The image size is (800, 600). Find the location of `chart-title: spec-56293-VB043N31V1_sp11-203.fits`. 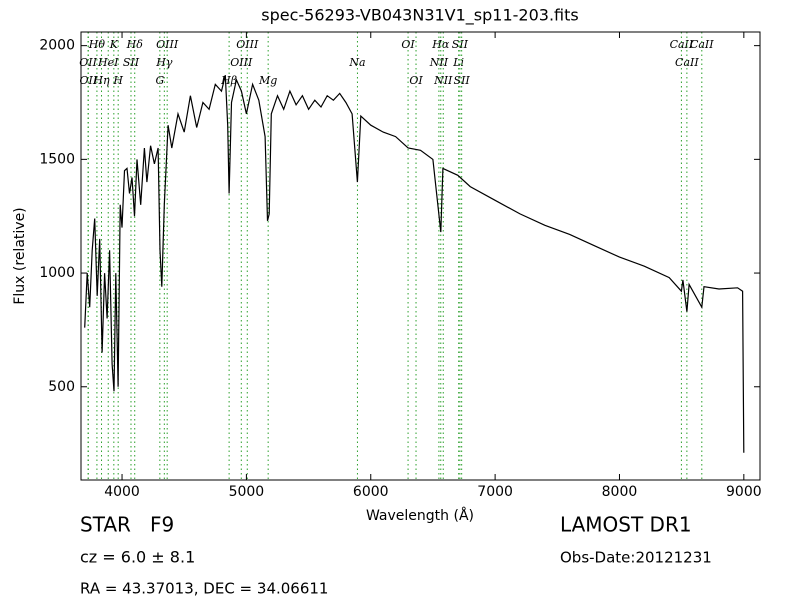

chart-title: spec-56293-VB043N31V1_sp11-203.fits is located at coordinates (420, 16).